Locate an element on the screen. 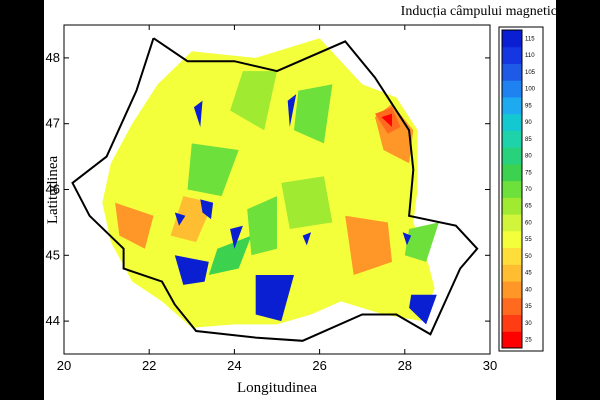  x-tick-label: 30 is located at coordinates (490, 365).